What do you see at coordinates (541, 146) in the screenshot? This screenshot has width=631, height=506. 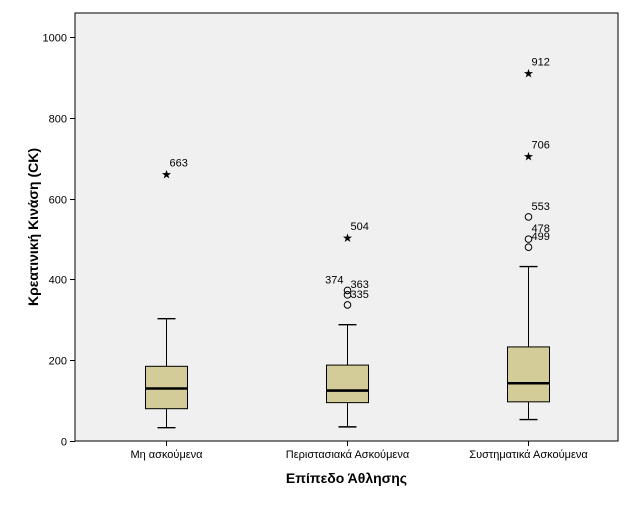 I see `outlier-label: 706` at bounding box center [541, 146].